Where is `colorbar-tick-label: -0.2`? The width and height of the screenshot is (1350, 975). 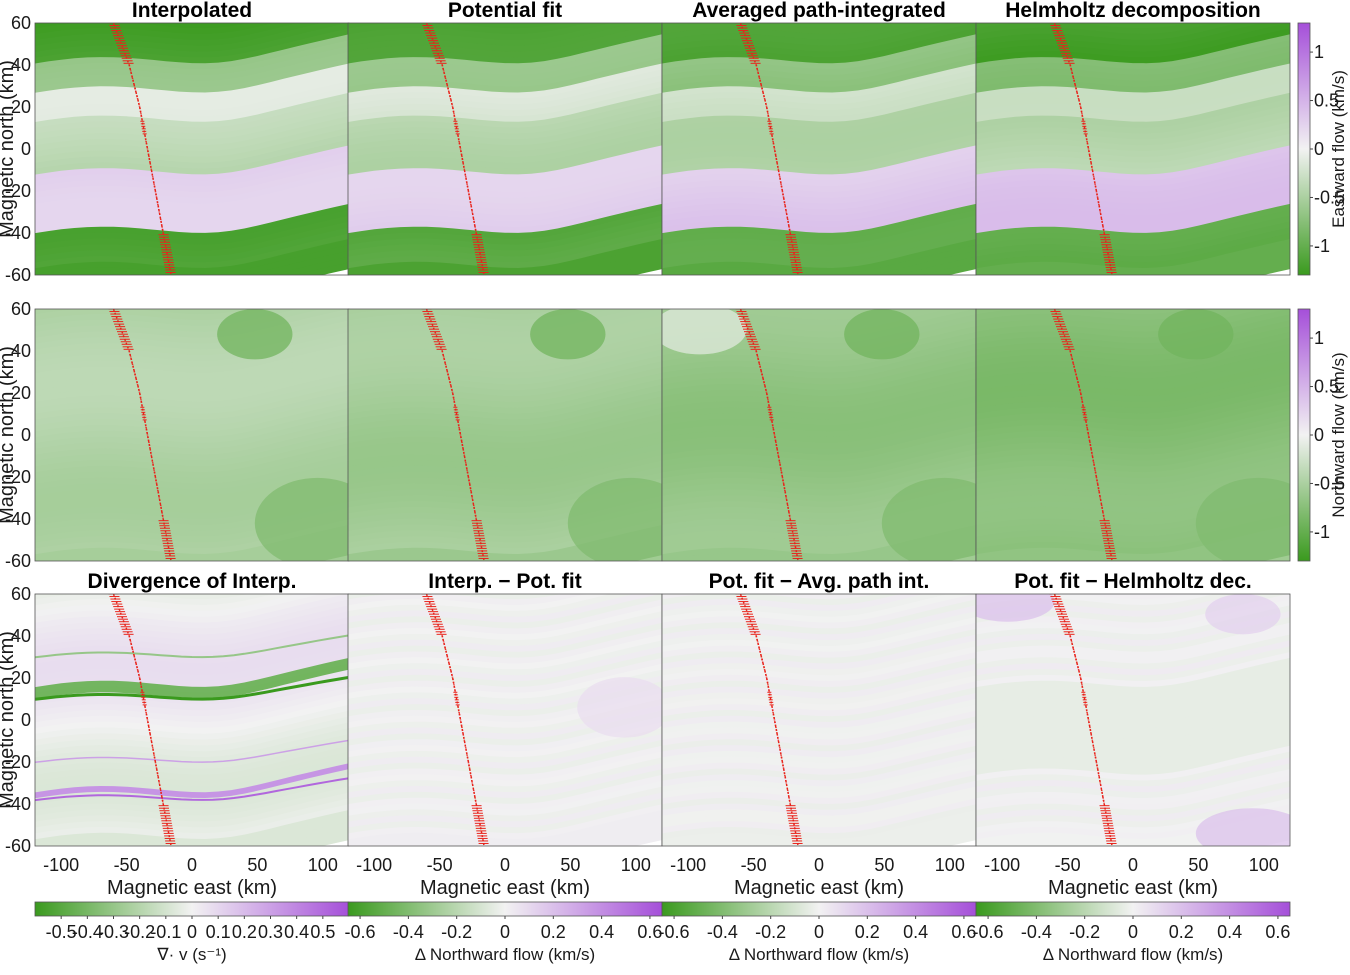
colorbar-tick-label: -0.2 is located at coordinates (456, 932).